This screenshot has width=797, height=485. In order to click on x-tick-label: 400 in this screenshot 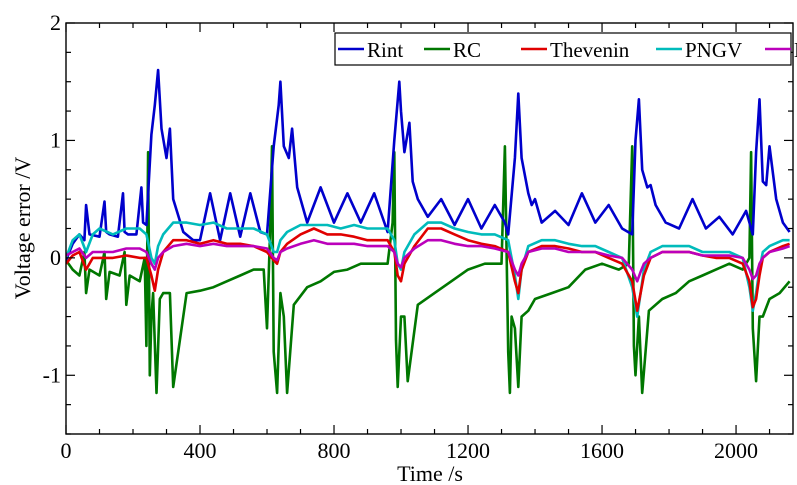, I will do `click(200, 450)`.